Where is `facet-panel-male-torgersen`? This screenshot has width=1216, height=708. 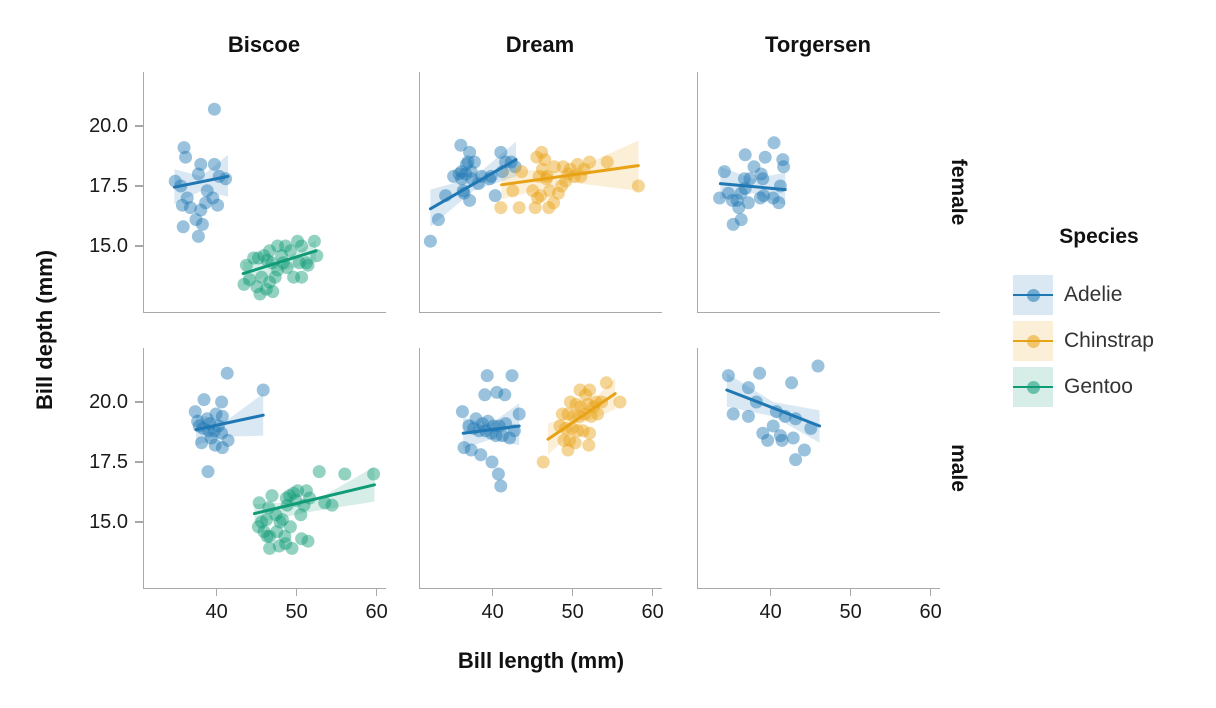
facet-panel-male-torgersen is located at coordinates (818, 468).